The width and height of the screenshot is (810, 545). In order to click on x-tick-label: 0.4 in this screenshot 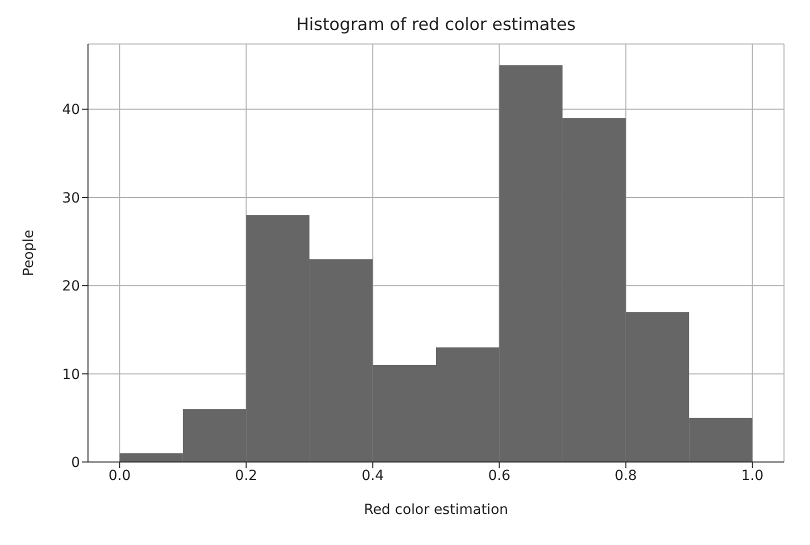, I will do `click(373, 476)`.